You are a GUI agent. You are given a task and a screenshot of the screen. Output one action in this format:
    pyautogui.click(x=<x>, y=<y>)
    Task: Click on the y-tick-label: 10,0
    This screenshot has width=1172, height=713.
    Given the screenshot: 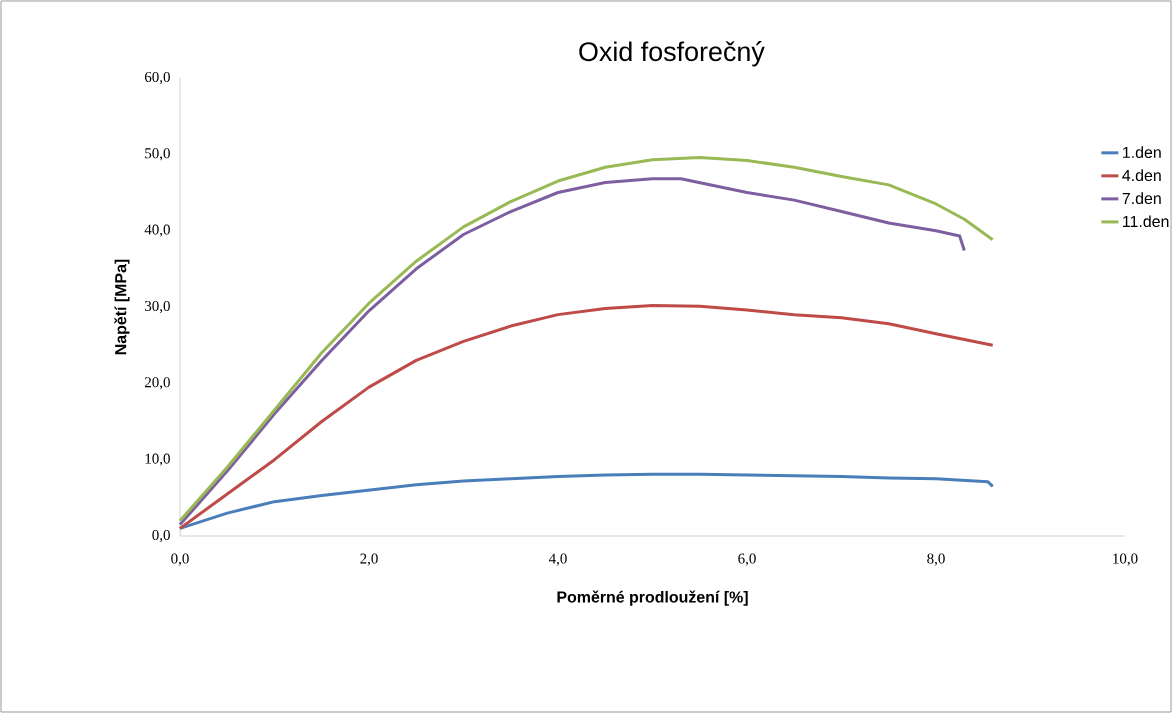 What is the action you would take?
    pyautogui.click(x=157, y=459)
    